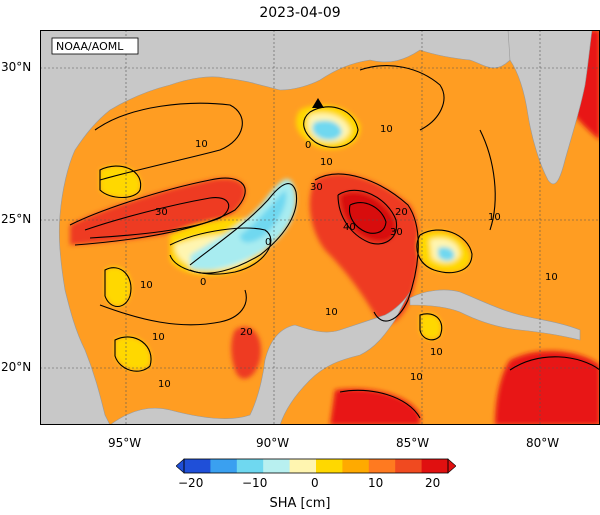  Describe the element at coordinates (451, 466) in the screenshot. I see `colorbar-arrow-right` at that location.